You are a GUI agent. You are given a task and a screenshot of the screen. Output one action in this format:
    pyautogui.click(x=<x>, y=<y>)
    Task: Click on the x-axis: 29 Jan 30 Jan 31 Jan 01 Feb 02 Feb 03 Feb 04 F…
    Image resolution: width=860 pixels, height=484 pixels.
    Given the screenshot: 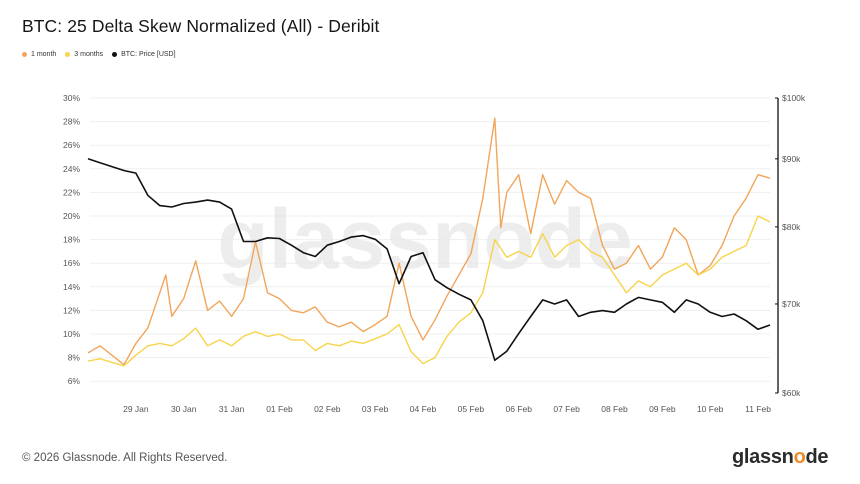 What is the action you would take?
    pyautogui.click(x=447, y=409)
    